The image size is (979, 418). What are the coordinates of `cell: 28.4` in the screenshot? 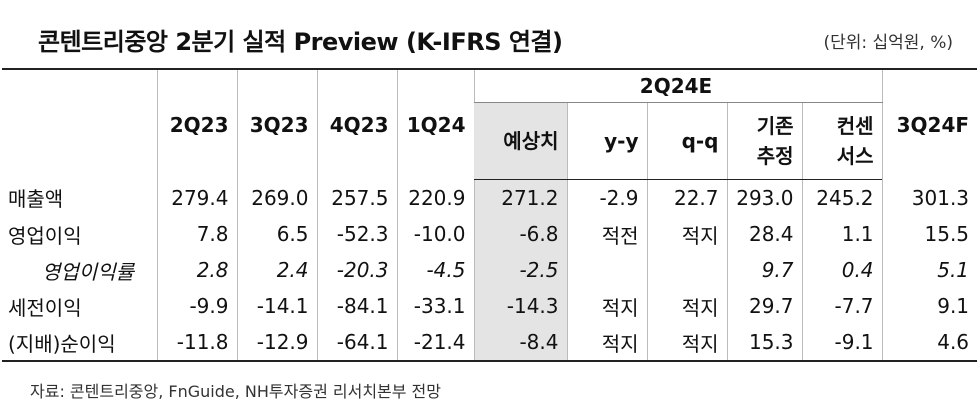 It's located at (764, 234).